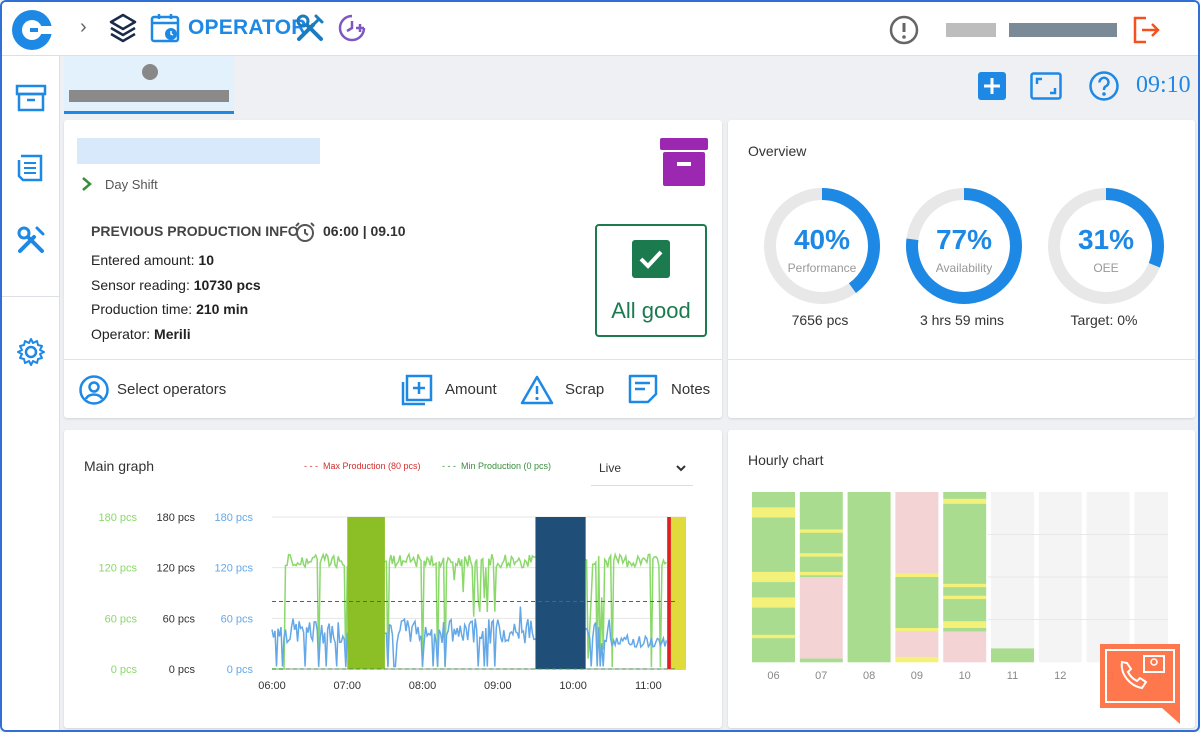  I want to click on product-name-placeholder, so click(198, 151).